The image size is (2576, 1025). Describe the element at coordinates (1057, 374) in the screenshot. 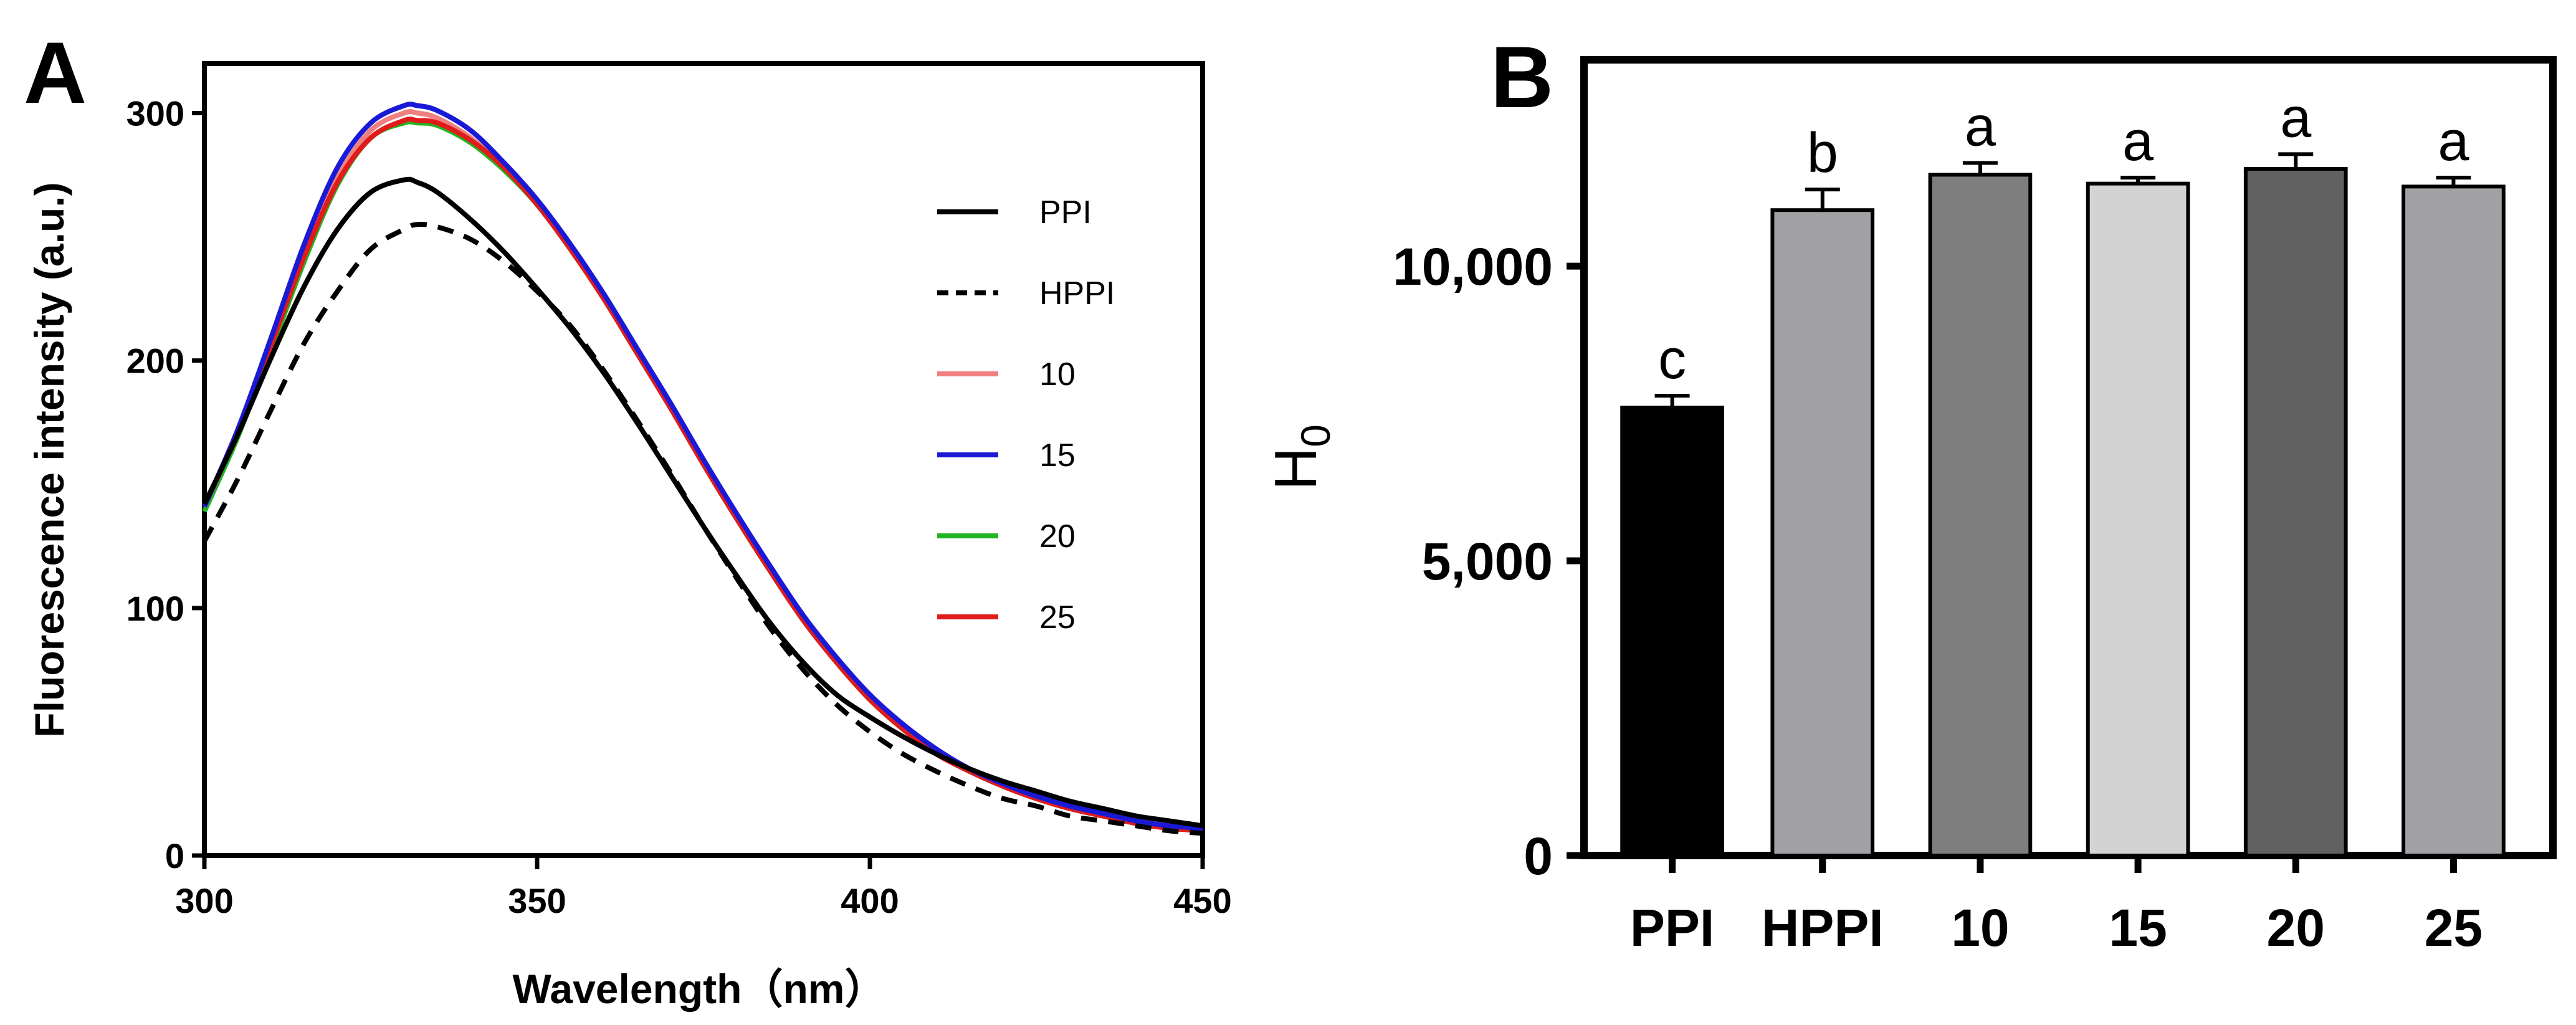

I see `legend-label-10: 10` at that location.